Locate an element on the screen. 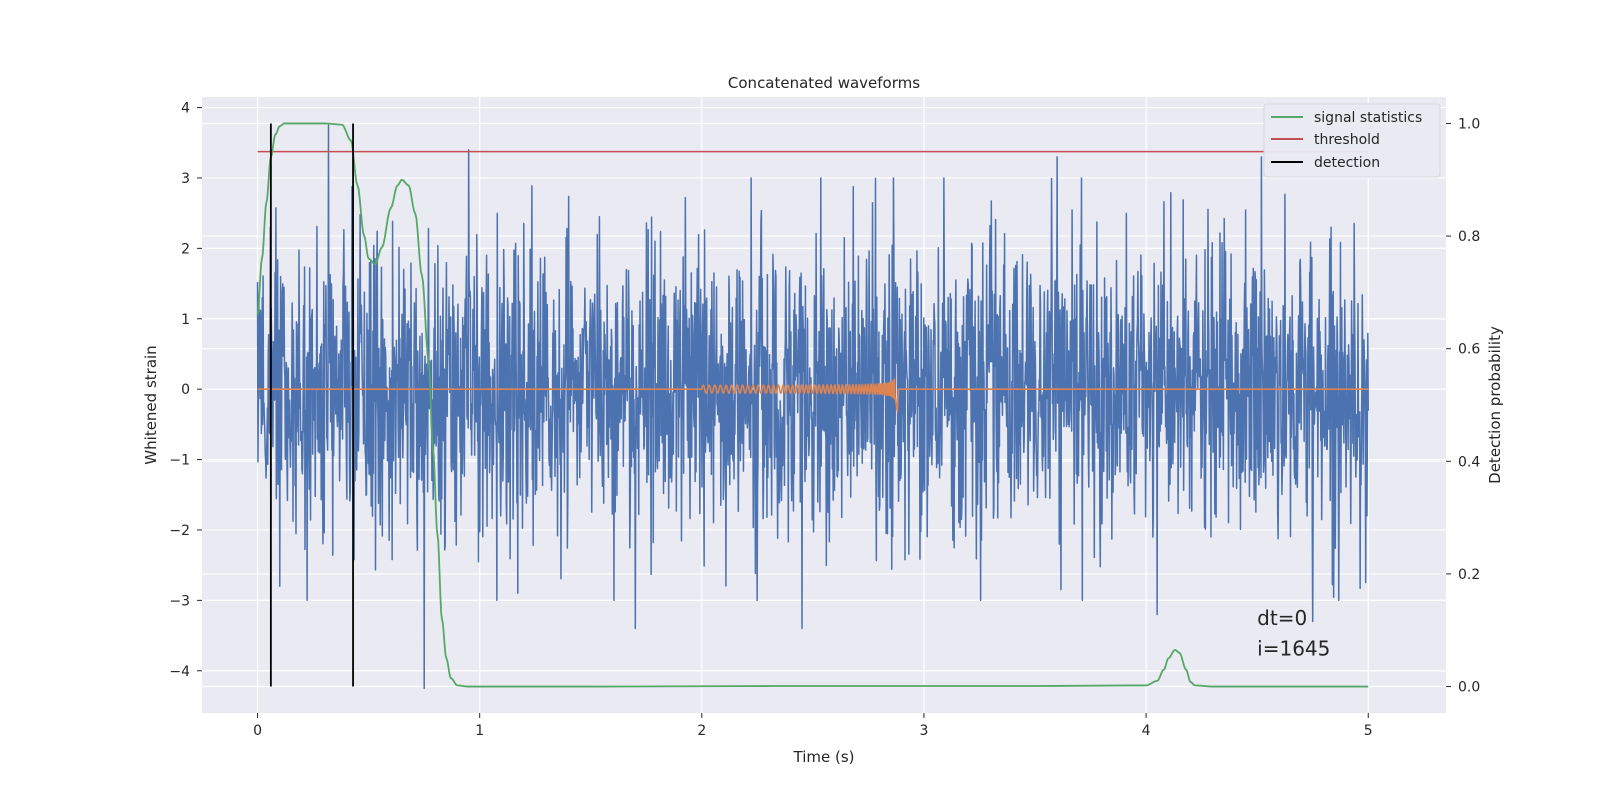 This screenshot has width=1600, height=800. y-right-tick-label: 0.8 is located at coordinates (1469, 237).